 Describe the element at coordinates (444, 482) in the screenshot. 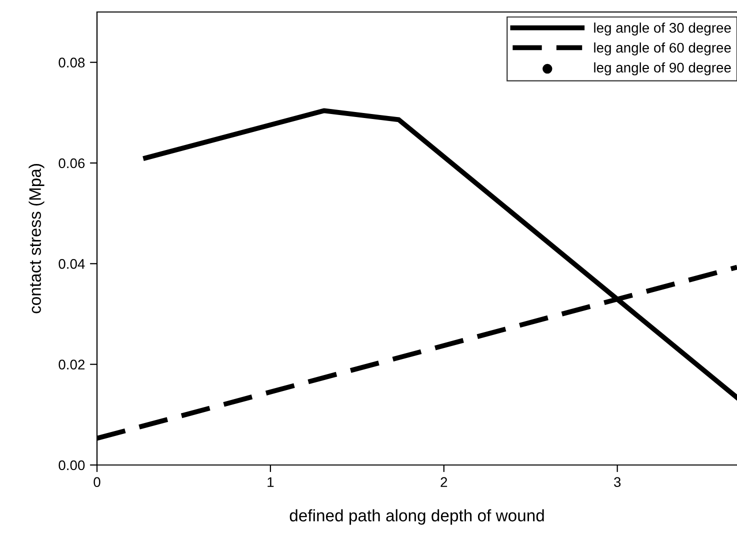

I see `x-tick-label: 2` at that location.